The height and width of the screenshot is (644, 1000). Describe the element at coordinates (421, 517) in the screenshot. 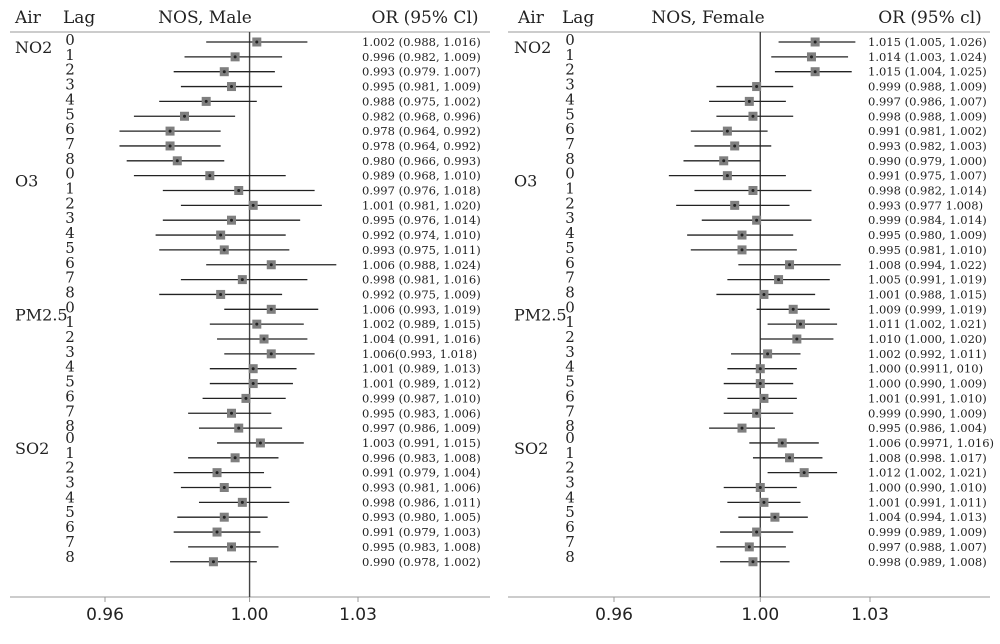

I see `or-ci-text: 0.993 (0.980, 1.005)` at that location.